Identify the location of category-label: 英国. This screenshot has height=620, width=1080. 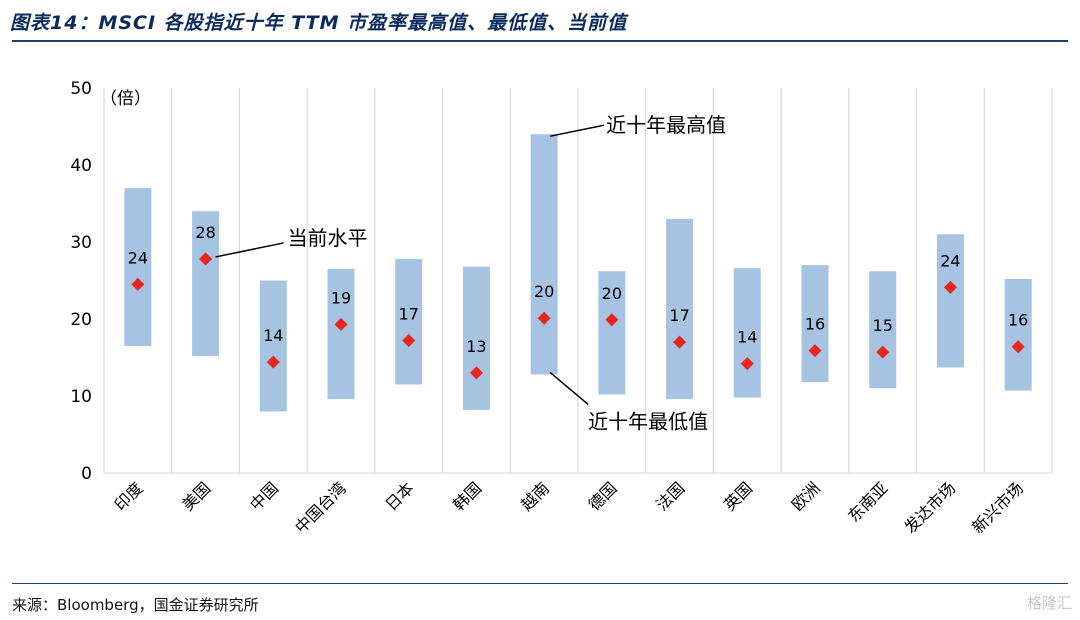
(738, 496).